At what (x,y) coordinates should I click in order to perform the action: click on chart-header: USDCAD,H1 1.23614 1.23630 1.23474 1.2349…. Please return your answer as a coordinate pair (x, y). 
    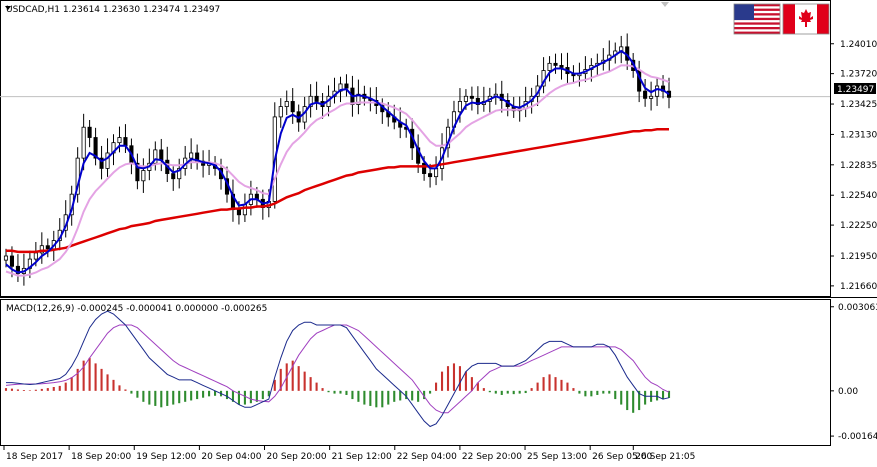
    Looking at the image, I should click on (113, 10).